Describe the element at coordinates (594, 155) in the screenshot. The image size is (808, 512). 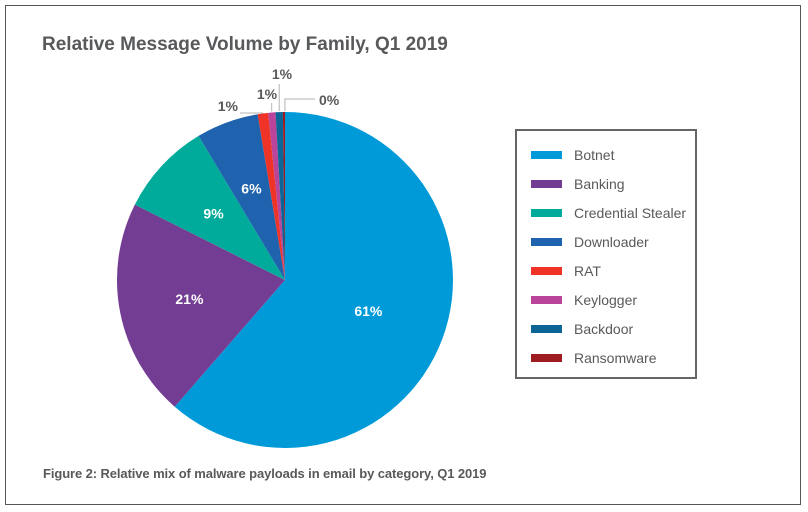
I see `legend-label: Botnet` at that location.